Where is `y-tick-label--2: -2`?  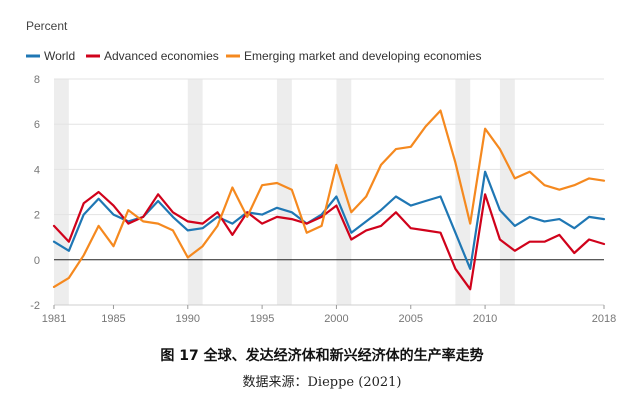 y-tick-label--2: -2 is located at coordinates (35, 306).